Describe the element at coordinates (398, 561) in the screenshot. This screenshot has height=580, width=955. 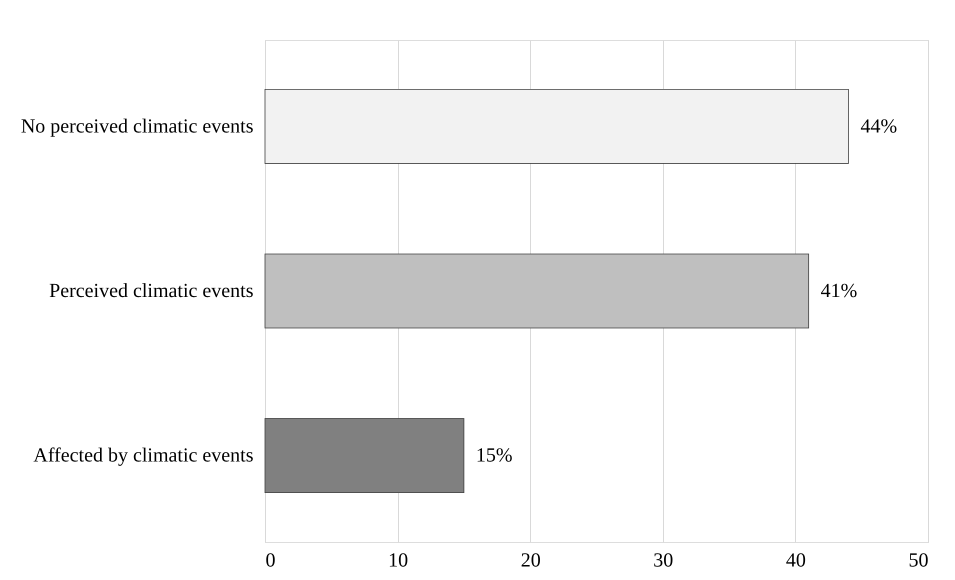
I see `x-tick-label: 10` at that location.